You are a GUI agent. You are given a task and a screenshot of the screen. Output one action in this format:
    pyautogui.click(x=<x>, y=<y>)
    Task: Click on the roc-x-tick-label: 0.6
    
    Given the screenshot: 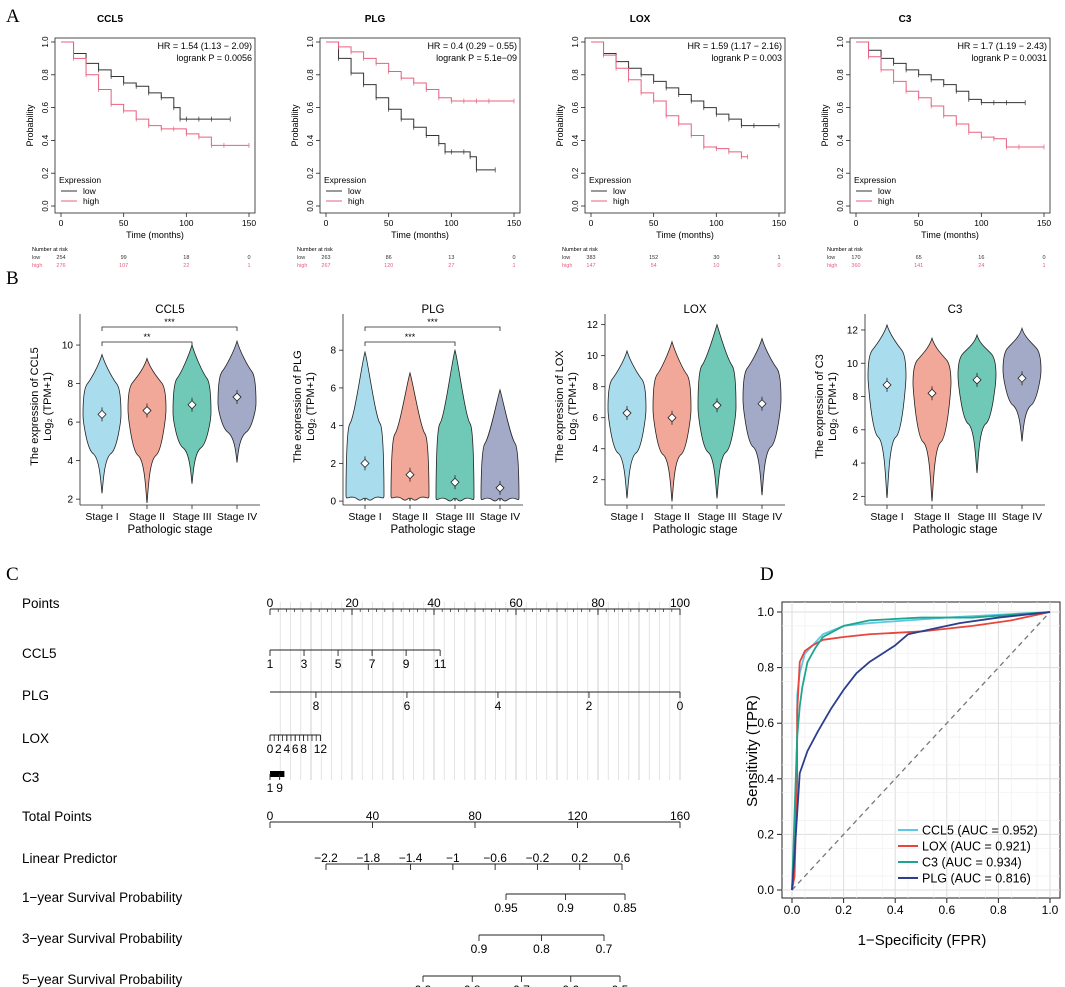 What is the action you would take?
    pyautogui.click(x=946, y=910)
    